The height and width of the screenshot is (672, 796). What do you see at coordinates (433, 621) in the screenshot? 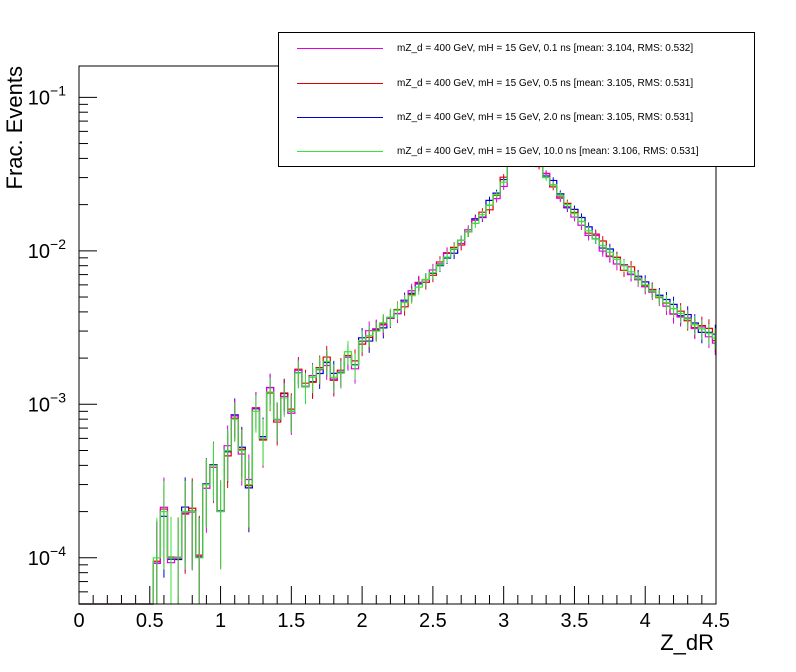
I see `x-tick-label: 2.5` at bounding box center [433, 621].